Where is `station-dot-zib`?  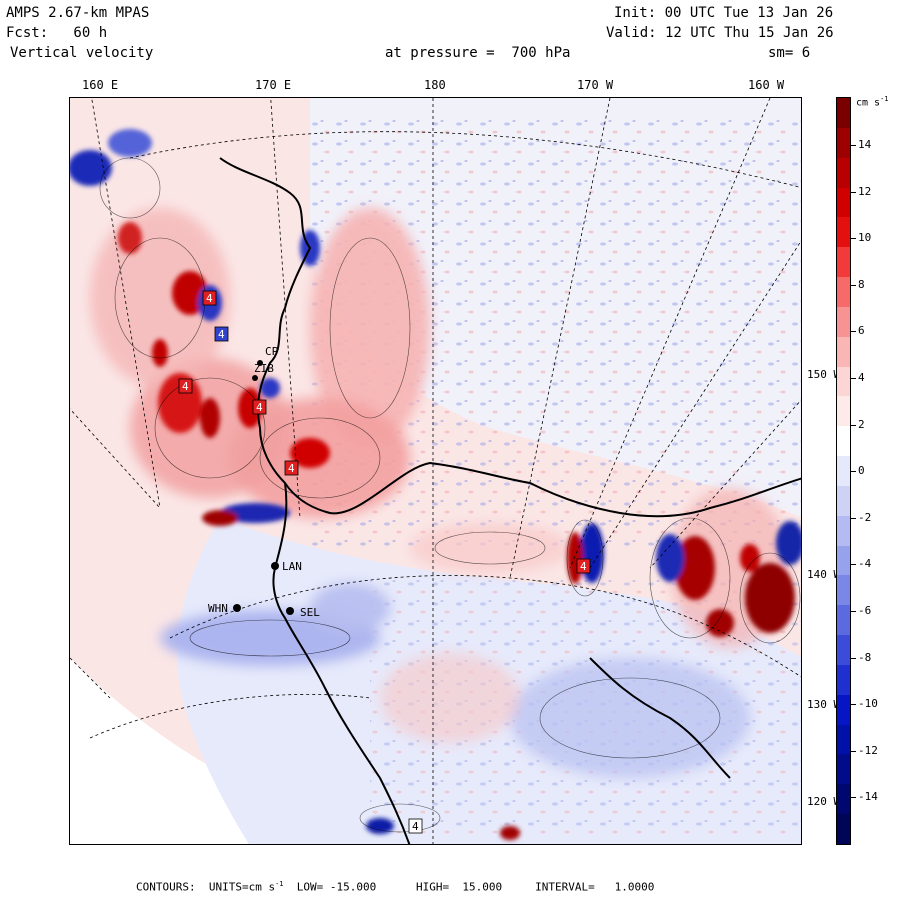
station-dot-zib is located at coordinates (255, 378).